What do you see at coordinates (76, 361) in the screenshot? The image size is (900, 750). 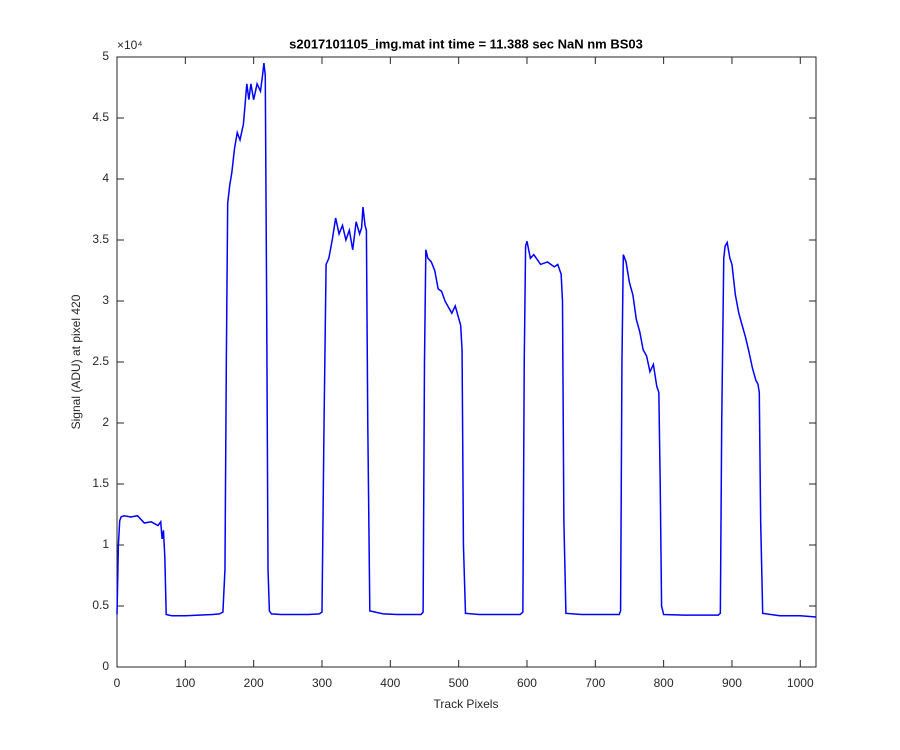 I see `y-axis-label: Signal (ADU) at pixel 420` at bounding box center [76, 361].